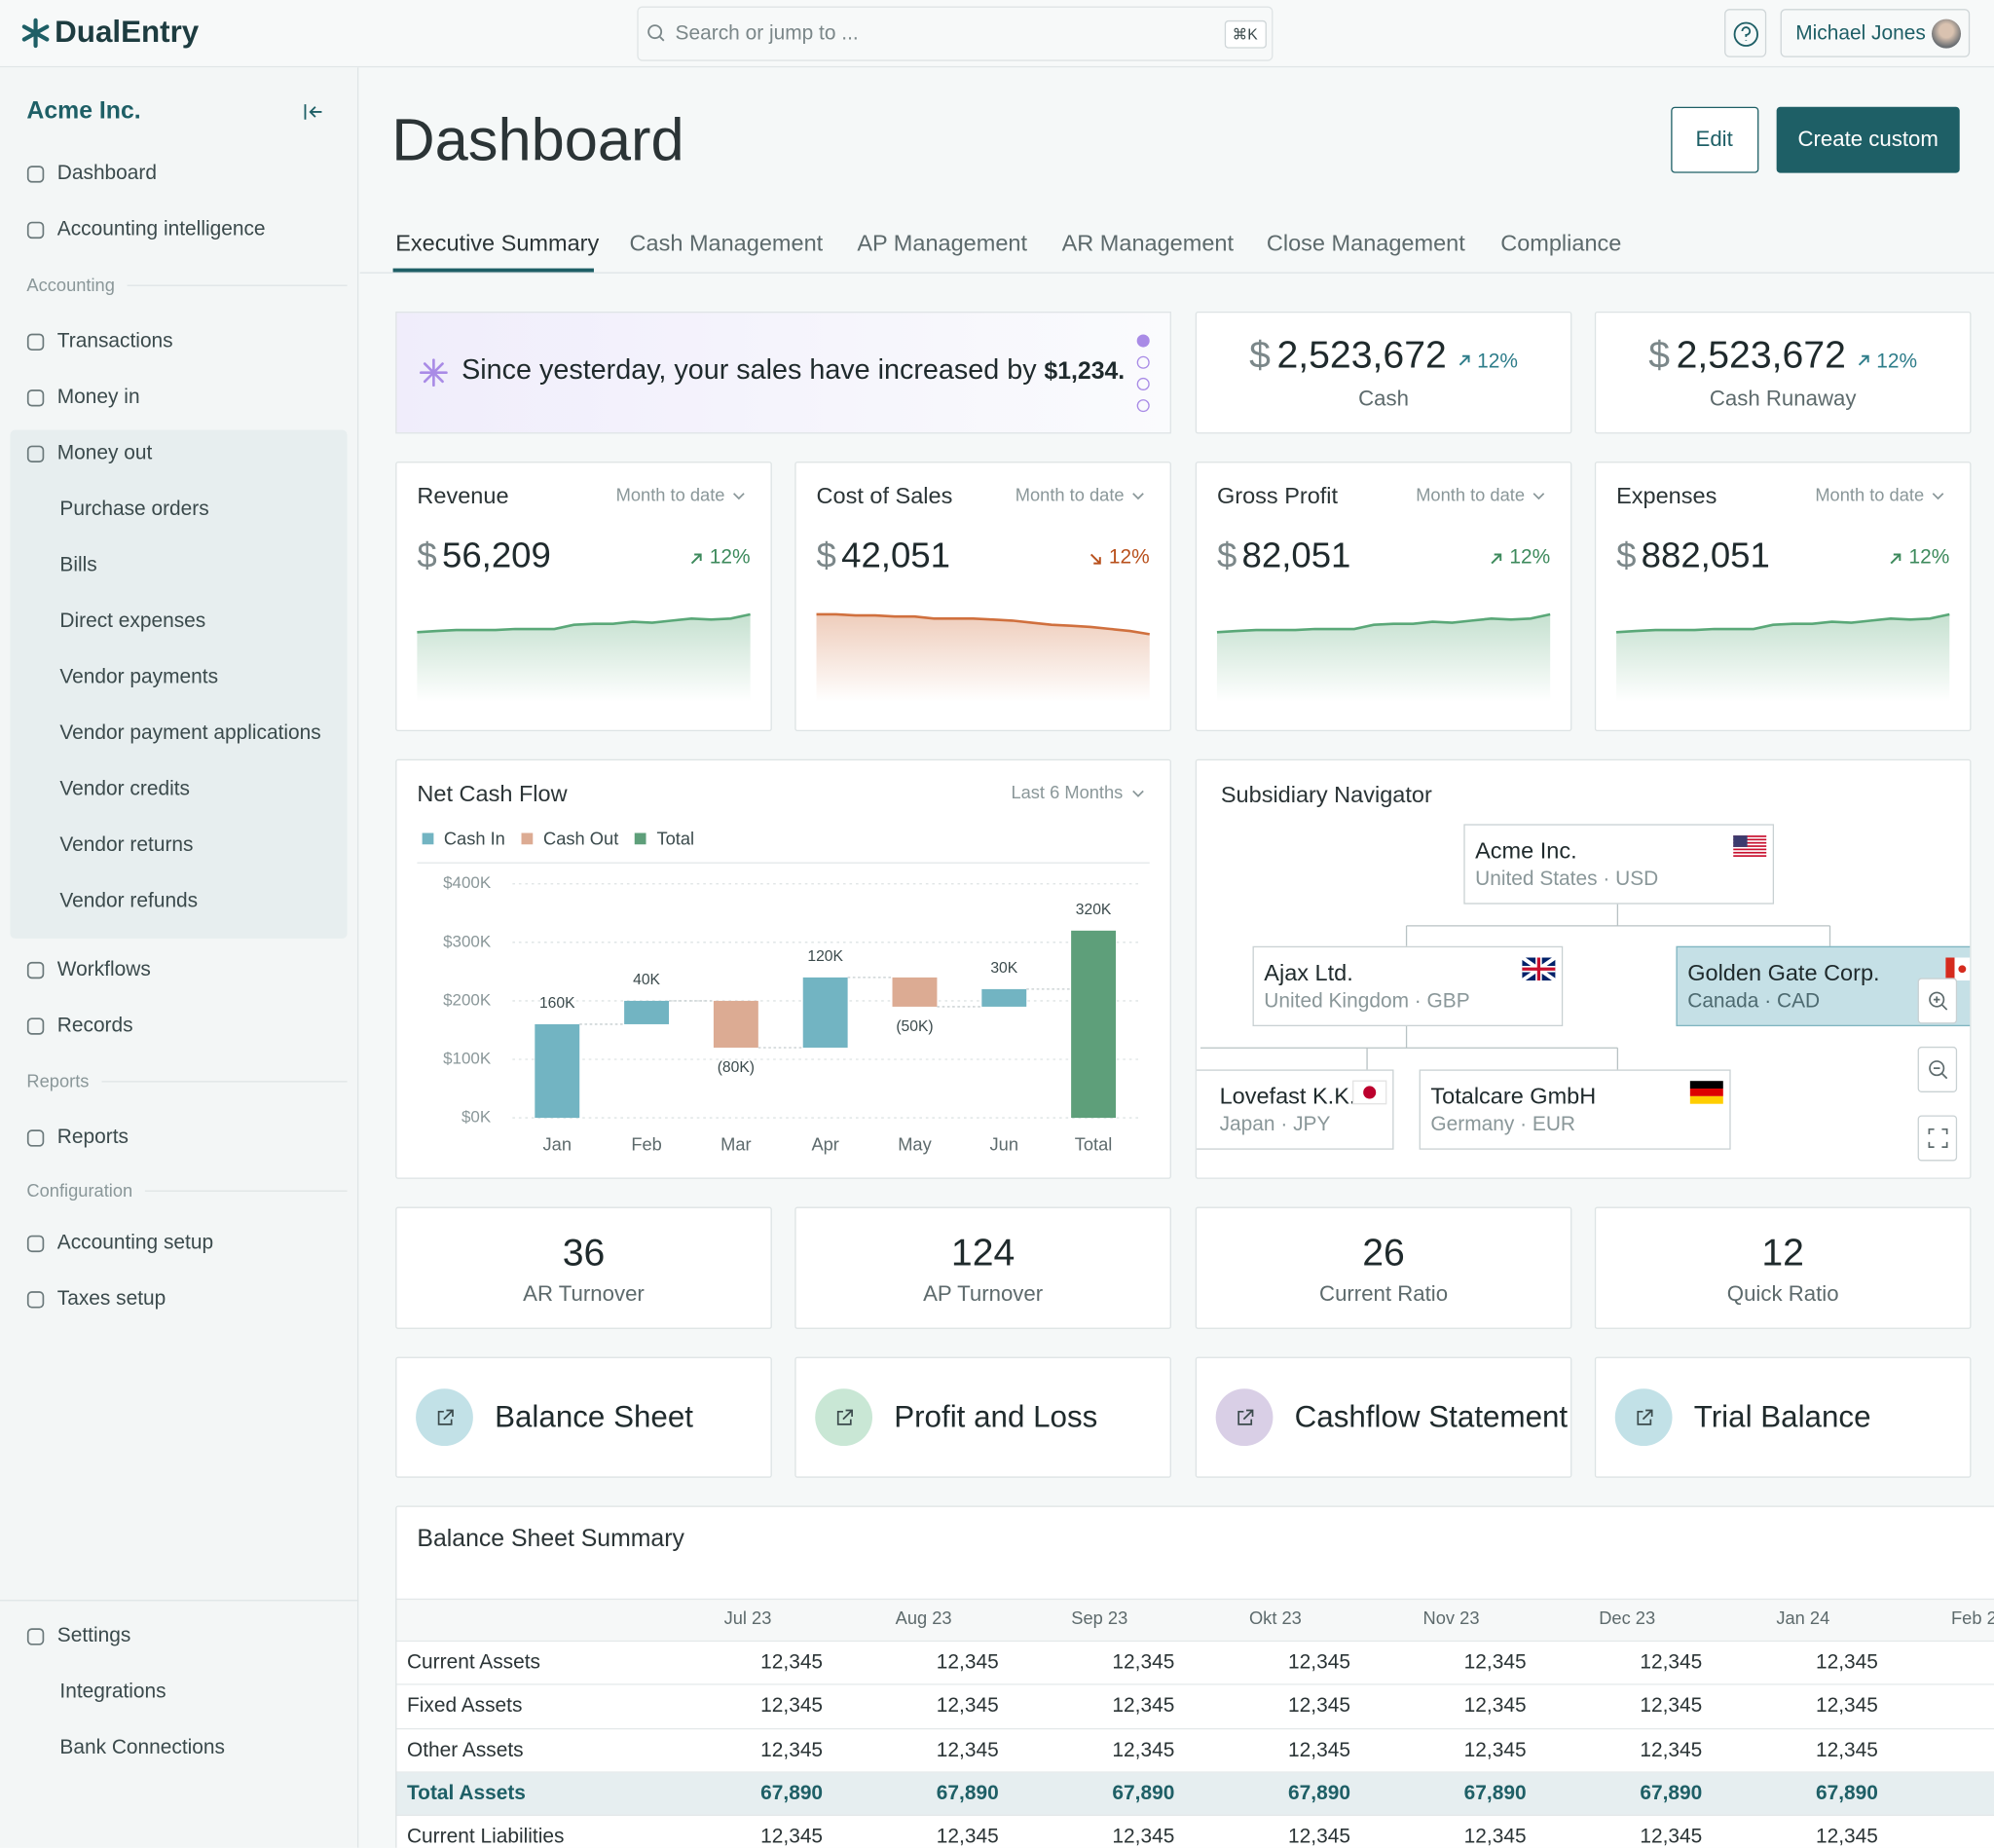 The width and height of the screenshot is (1994, 1848). What do you see at coordinates (142, 1748) in the screenshot?
I see `nav-item: Bank Connections` at bounding box center [142, 1748].